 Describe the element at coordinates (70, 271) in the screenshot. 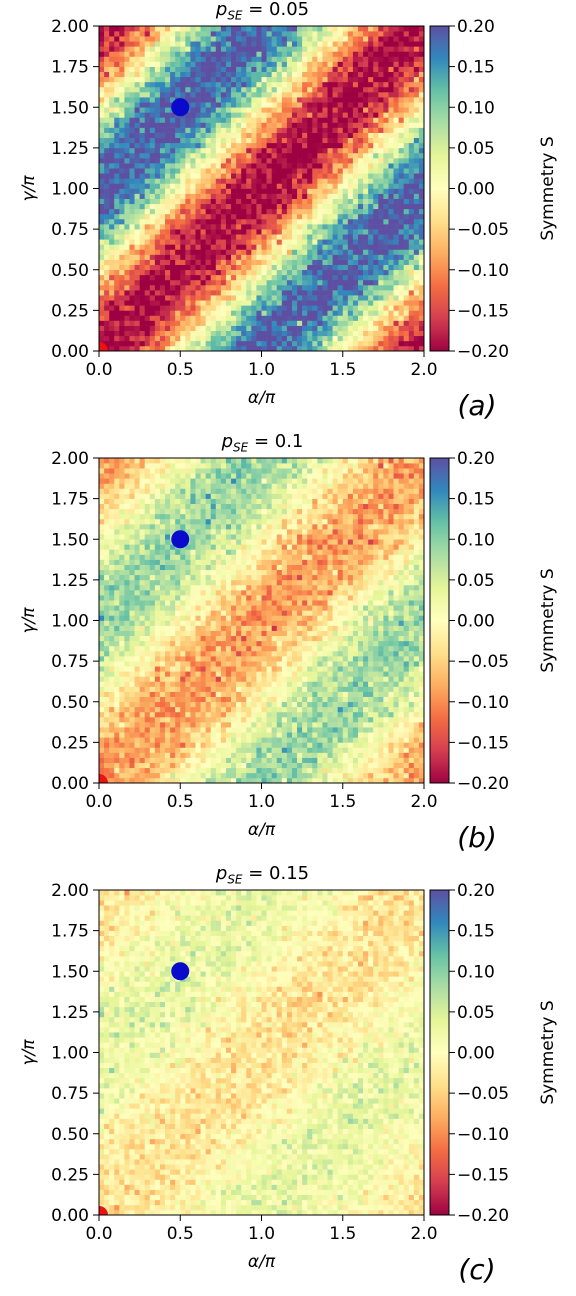

I see `y-tick-label: 0.50` at that location.